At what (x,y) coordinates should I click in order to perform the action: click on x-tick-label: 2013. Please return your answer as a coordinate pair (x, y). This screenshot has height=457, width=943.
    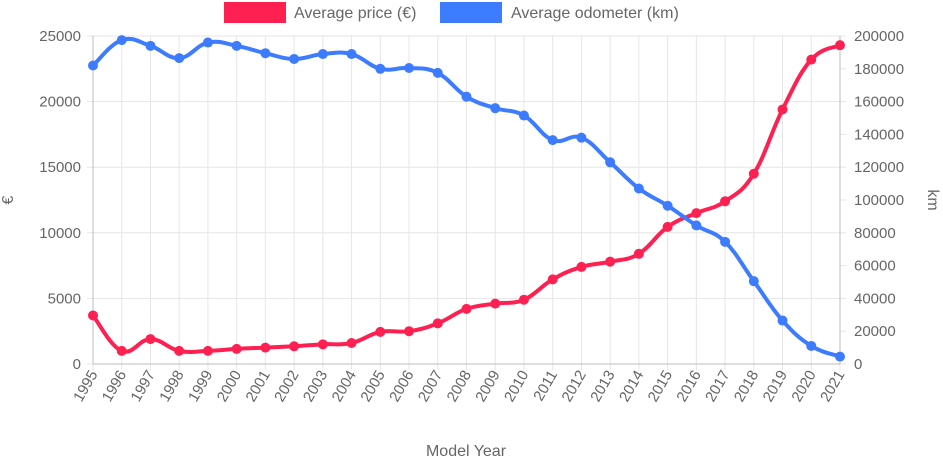
    Looking at the image, I should click on (602, 386).